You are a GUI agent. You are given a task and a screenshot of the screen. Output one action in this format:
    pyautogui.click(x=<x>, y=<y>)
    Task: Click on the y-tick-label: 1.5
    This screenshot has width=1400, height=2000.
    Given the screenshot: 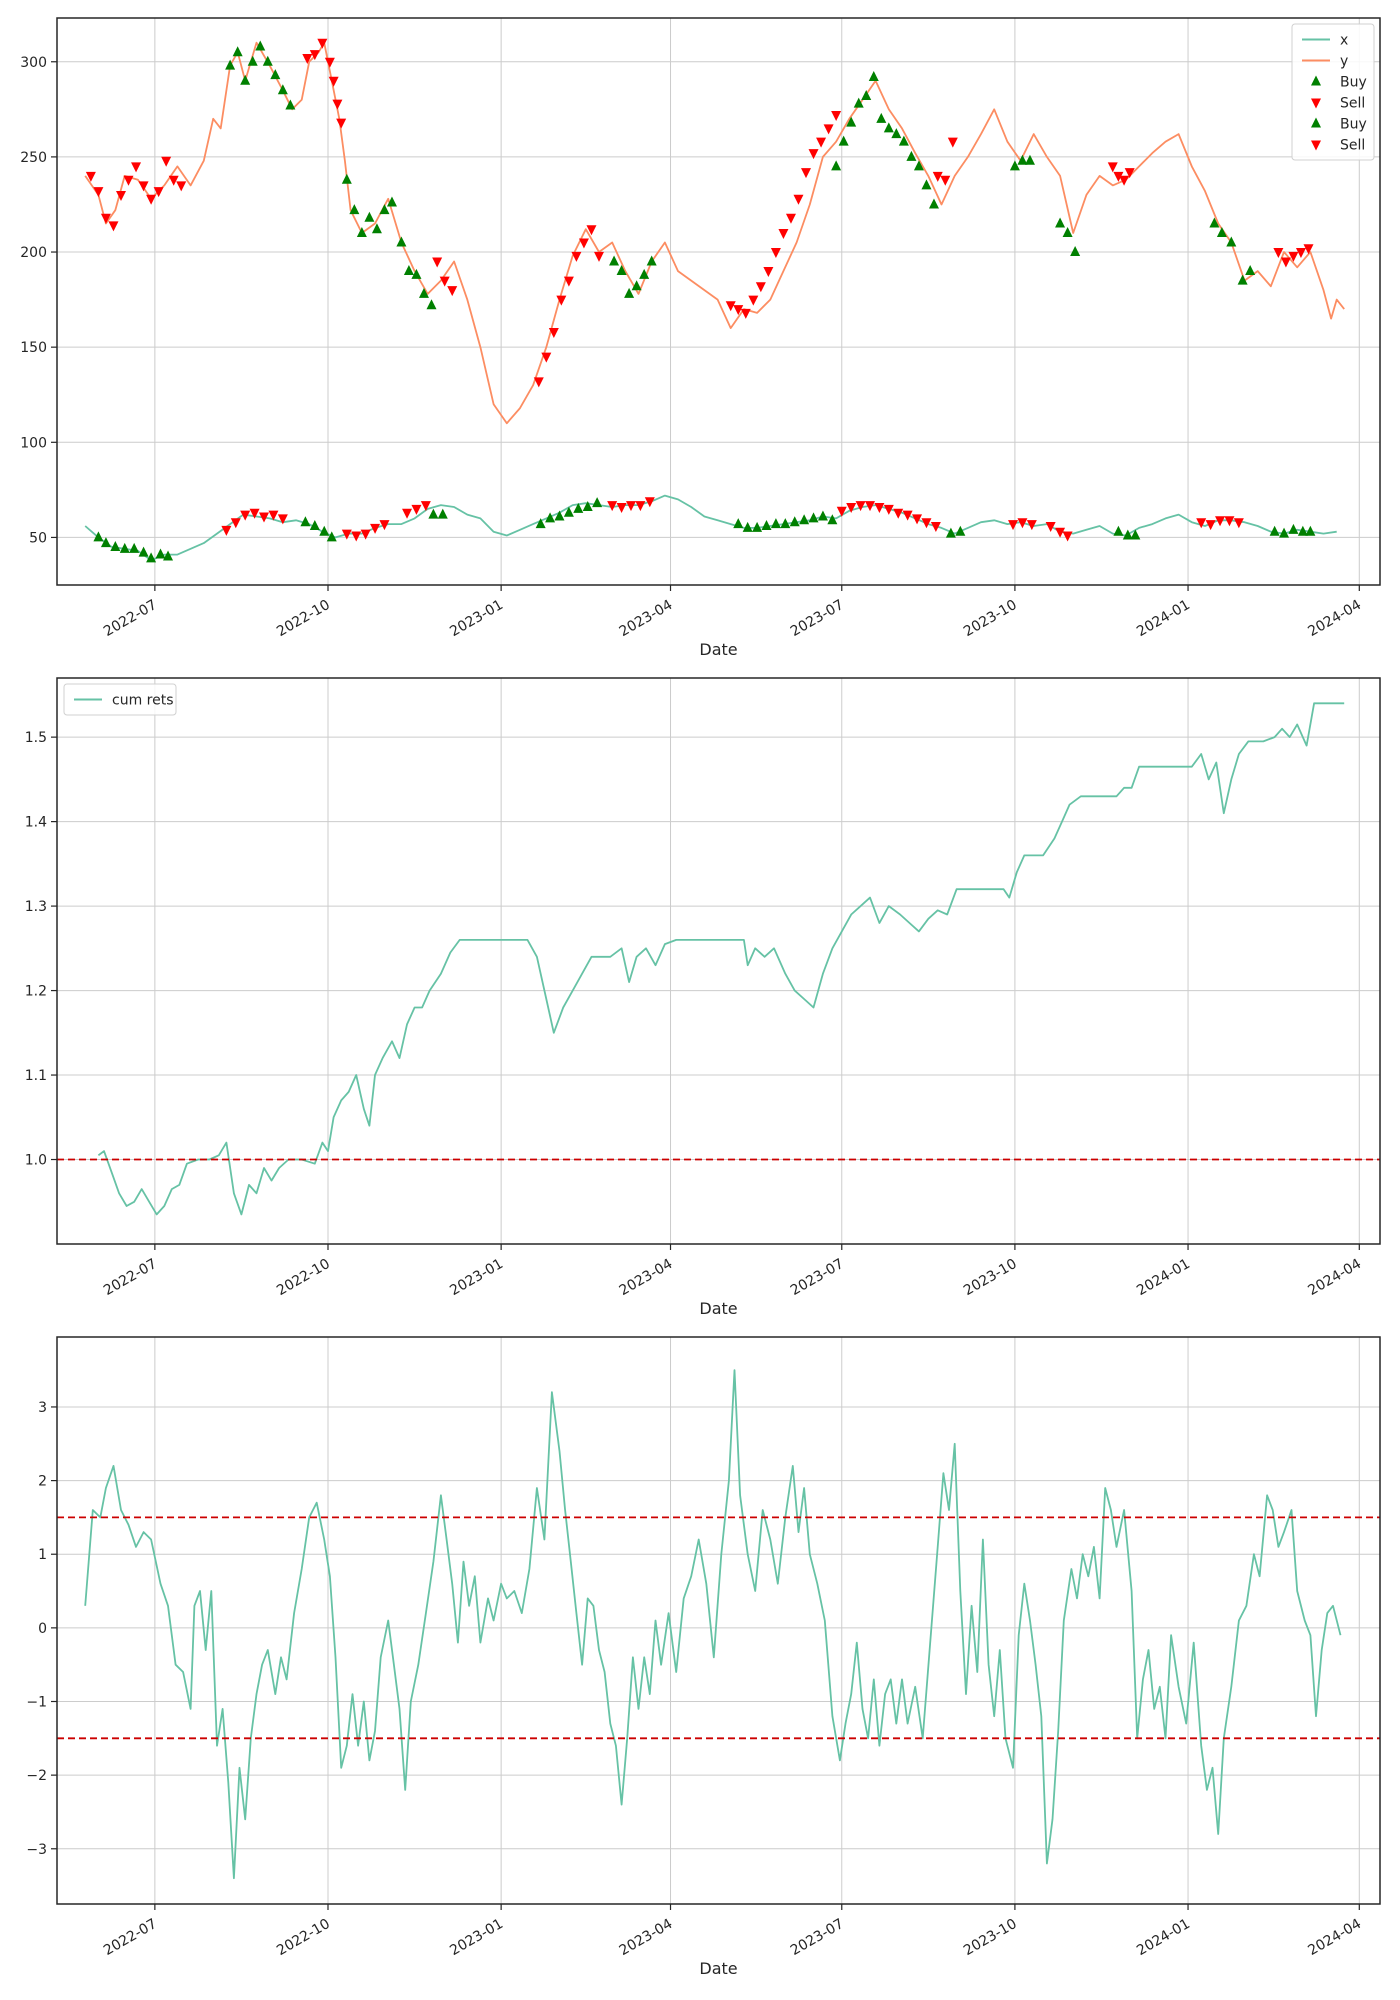 What is the action you would take?
    pyautogui.click(x=36, y=738)
    